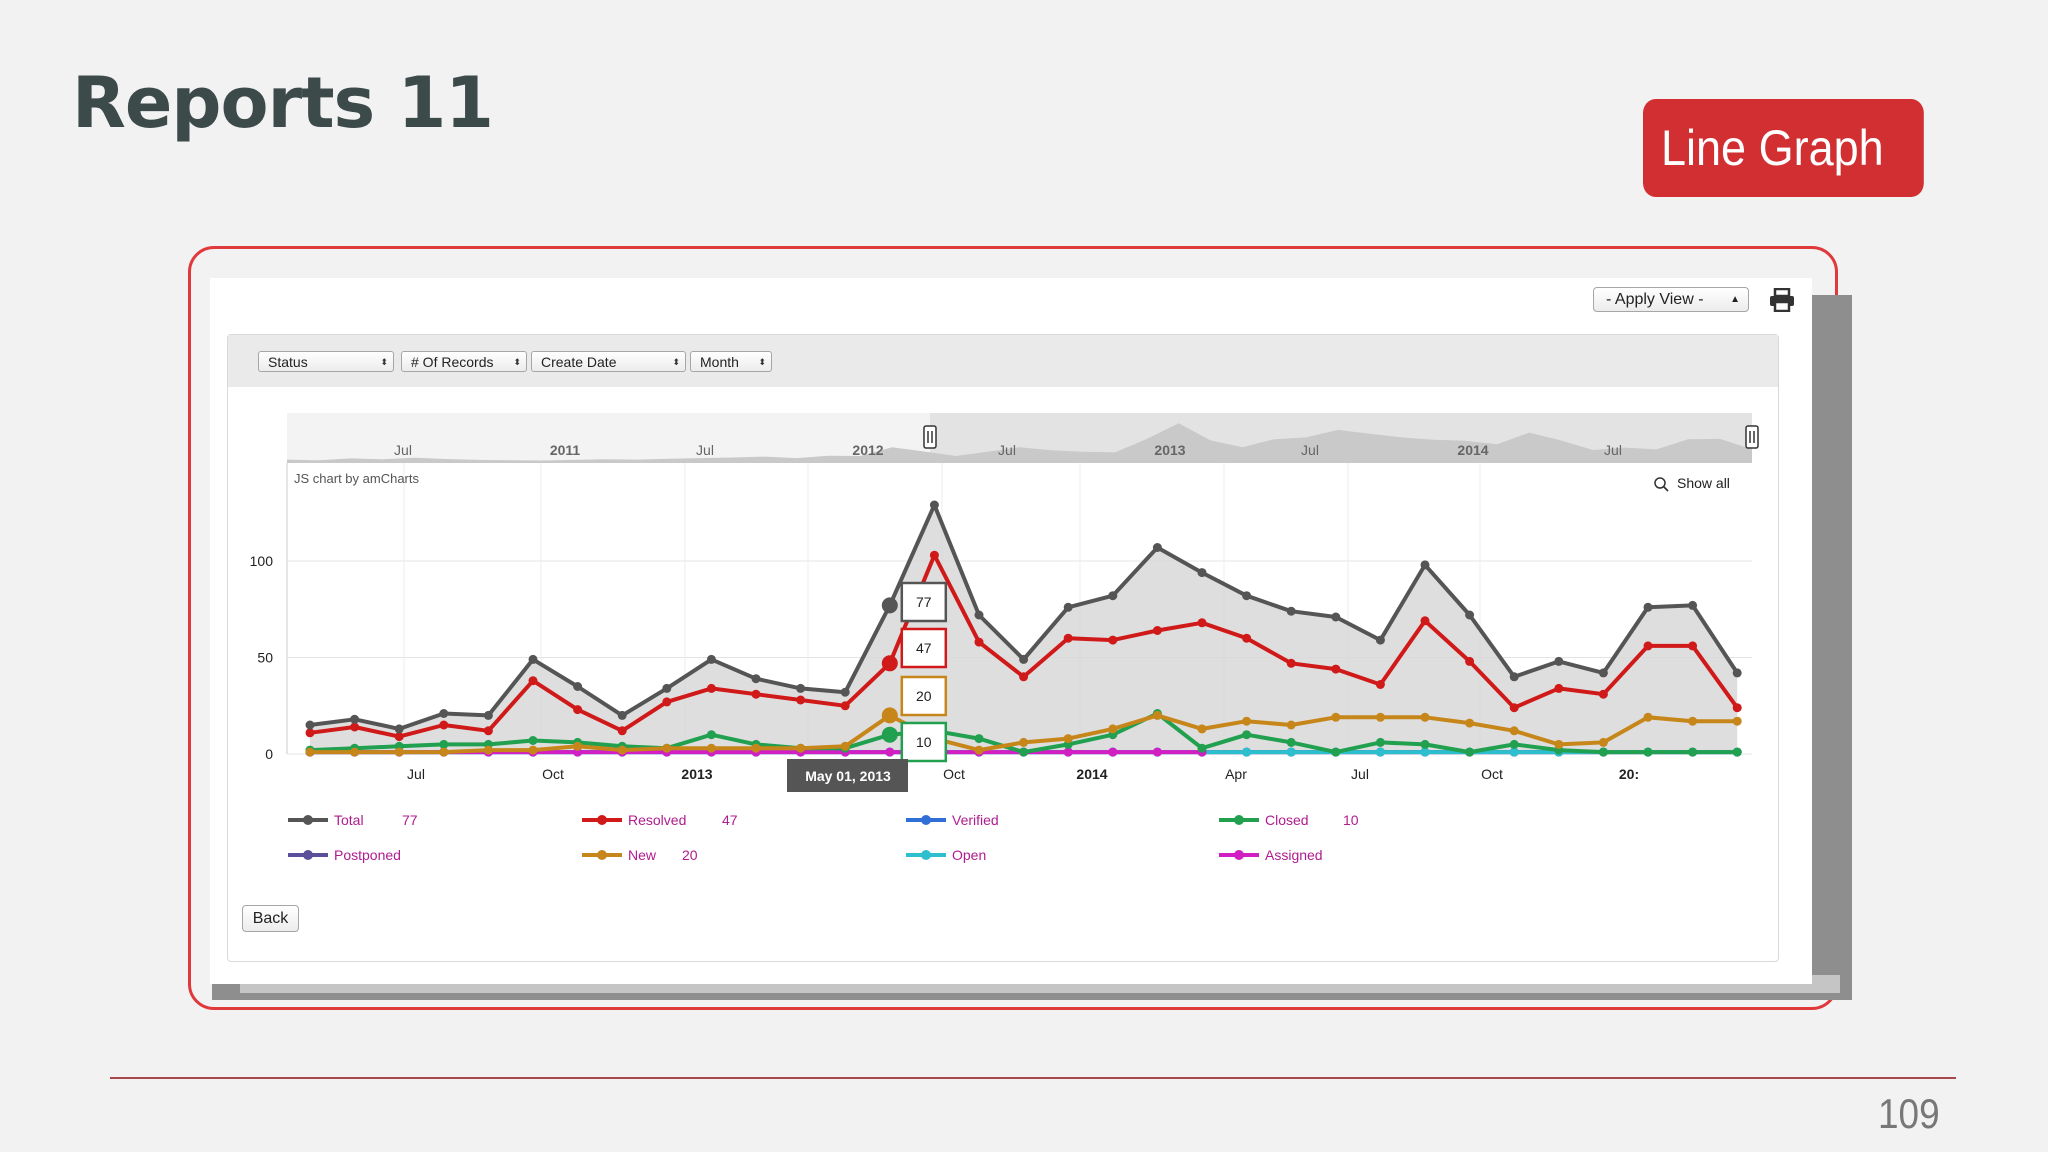 This screenshot has height=1152, width=2048. Describe the element at coordinates (1671, 299) in the screenshot. I see `apply-view-select: - Apply View - ▲` at that location.